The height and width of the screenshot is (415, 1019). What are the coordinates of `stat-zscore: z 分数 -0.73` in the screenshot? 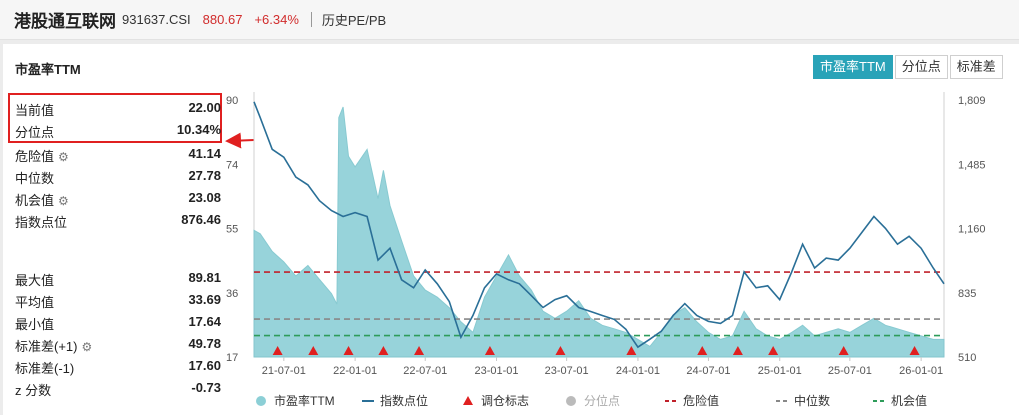 It's located at (118, 389).